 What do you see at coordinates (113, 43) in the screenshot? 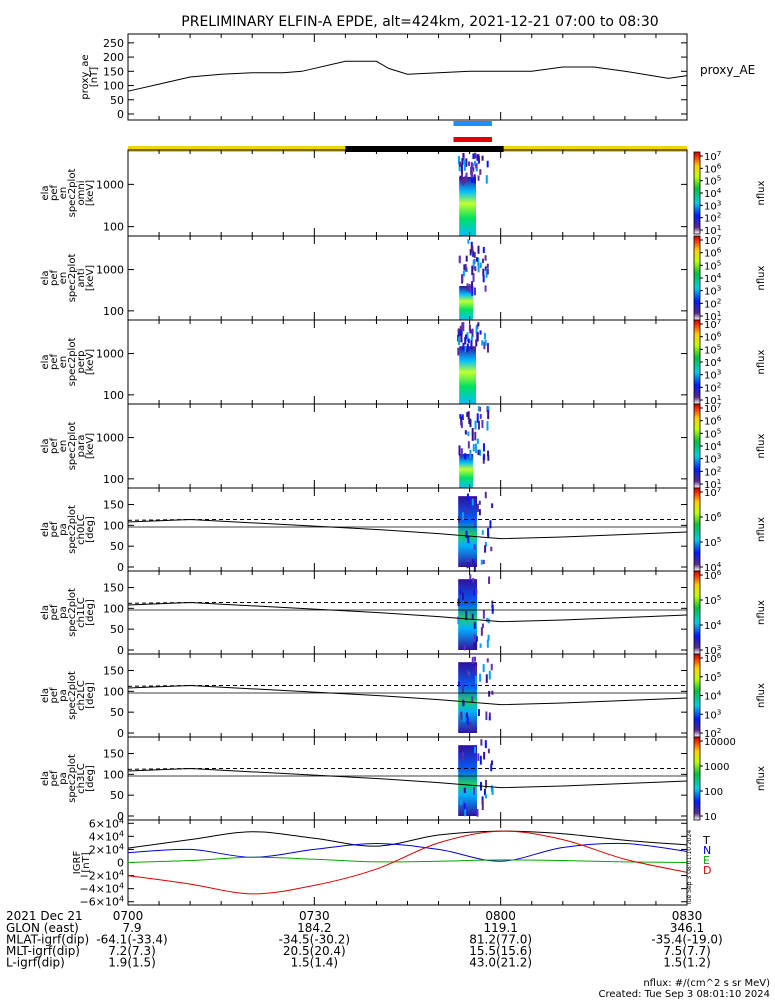
I see `y-tick-label: 250` at bounding box center [113, 43].